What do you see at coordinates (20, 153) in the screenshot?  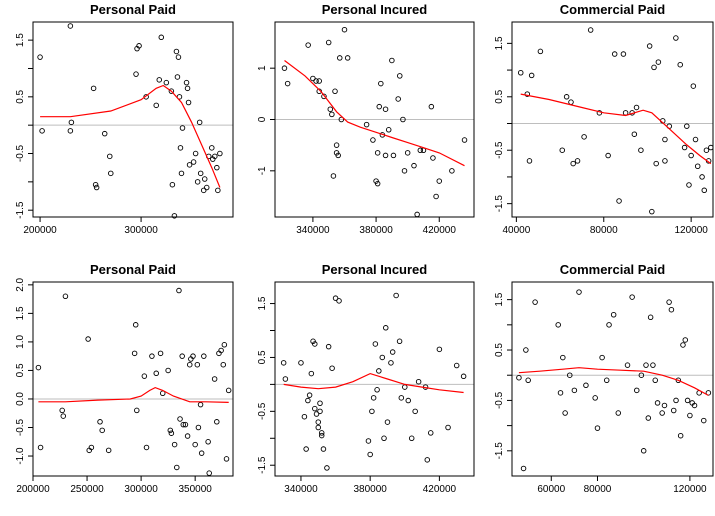 I see `y-tick-label: -0.5` at bounding box center [20, 153].